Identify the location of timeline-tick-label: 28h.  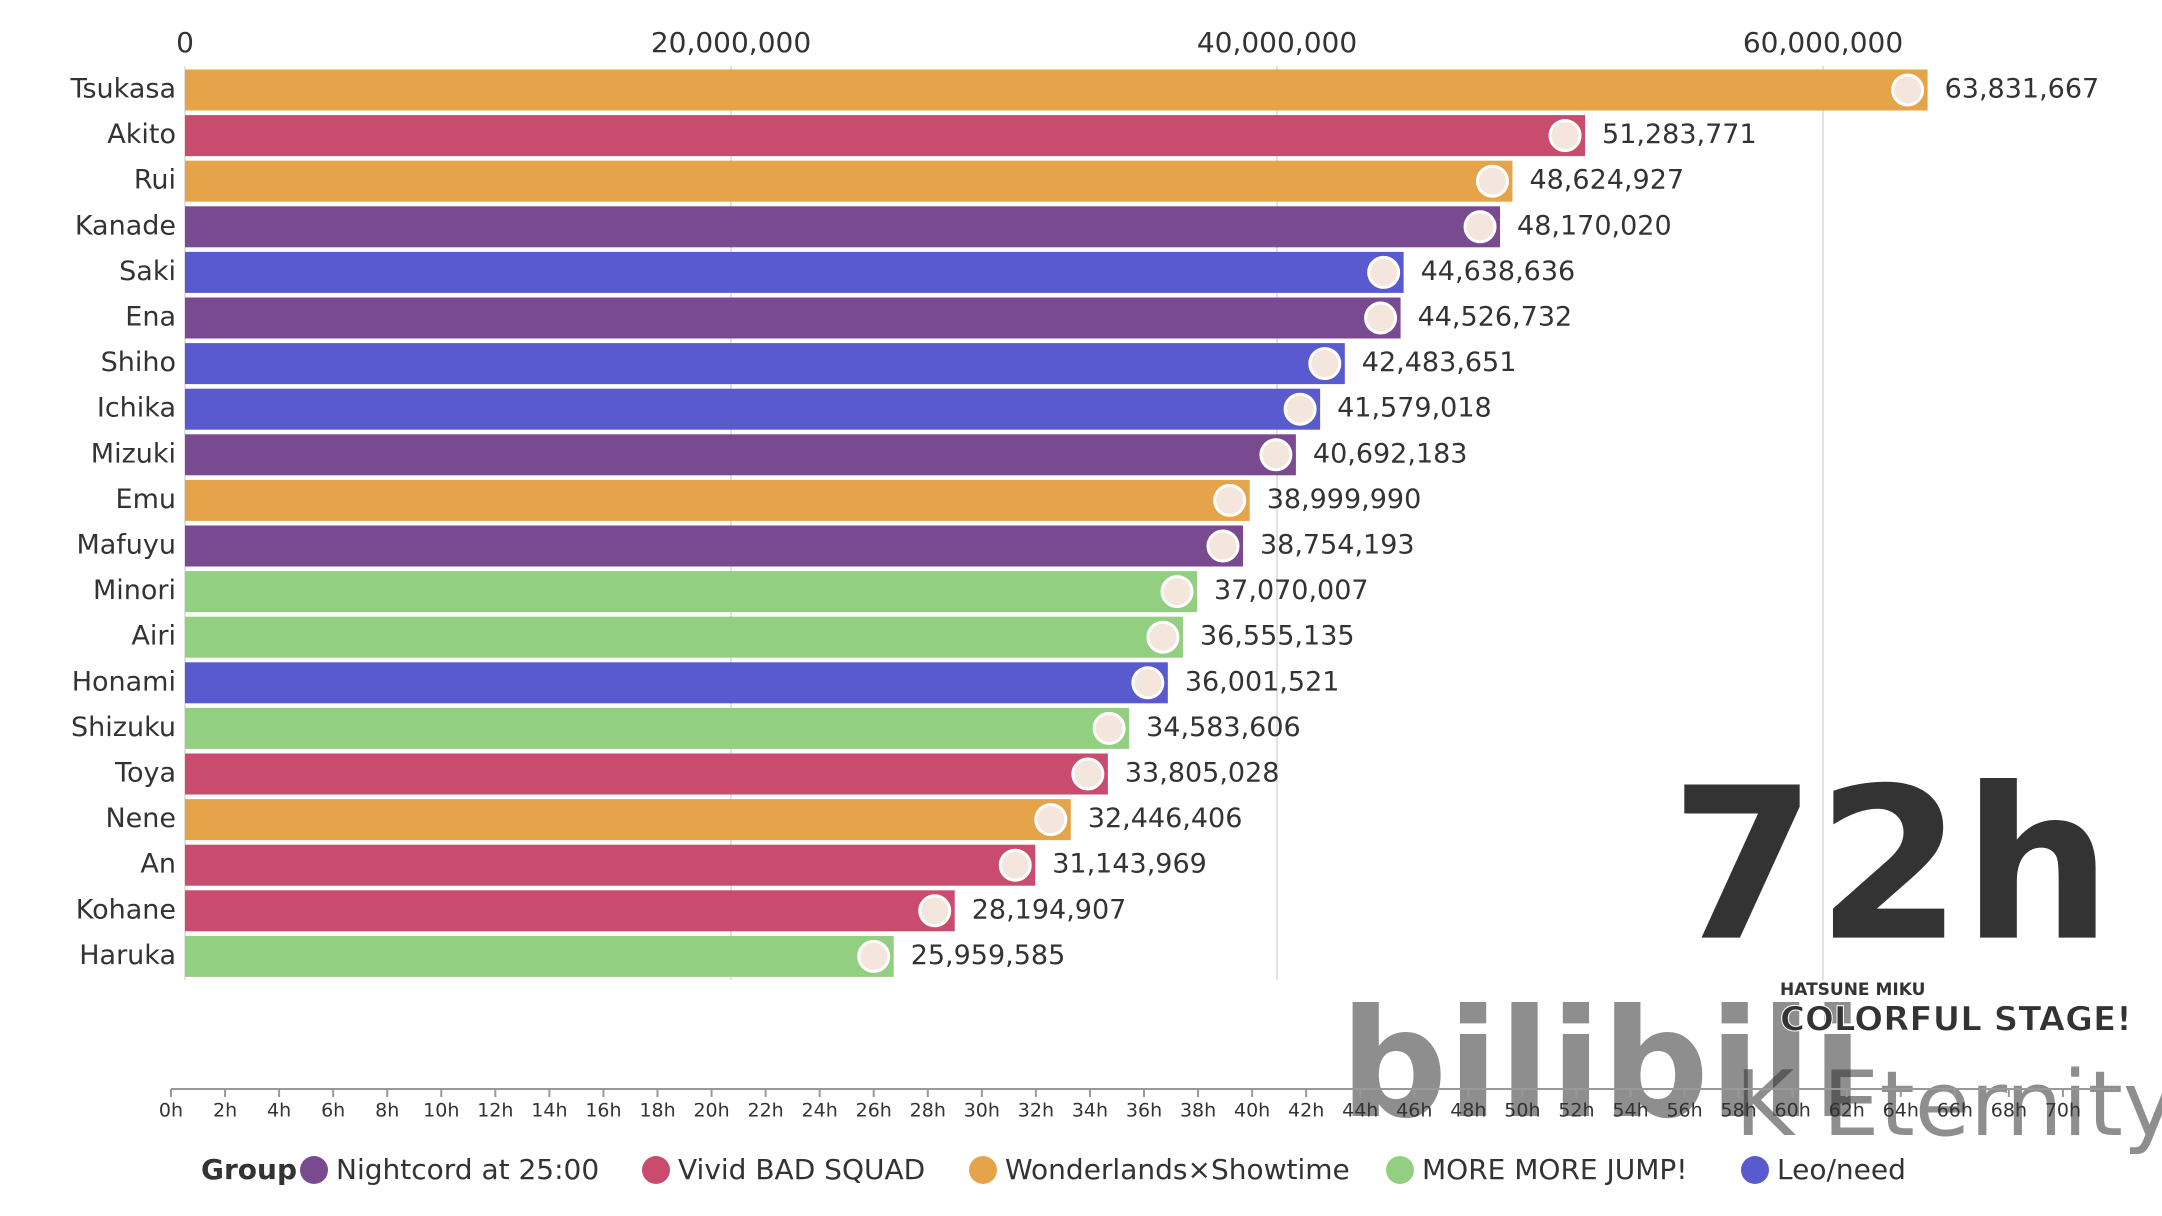
(928, 1111).